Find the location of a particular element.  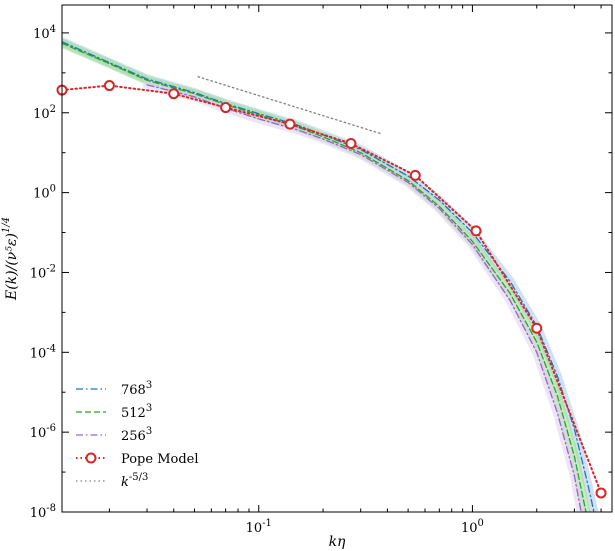

legend: 7683 5123 2563 Pope Model k-5/3 is located at coordinates (137, 435).